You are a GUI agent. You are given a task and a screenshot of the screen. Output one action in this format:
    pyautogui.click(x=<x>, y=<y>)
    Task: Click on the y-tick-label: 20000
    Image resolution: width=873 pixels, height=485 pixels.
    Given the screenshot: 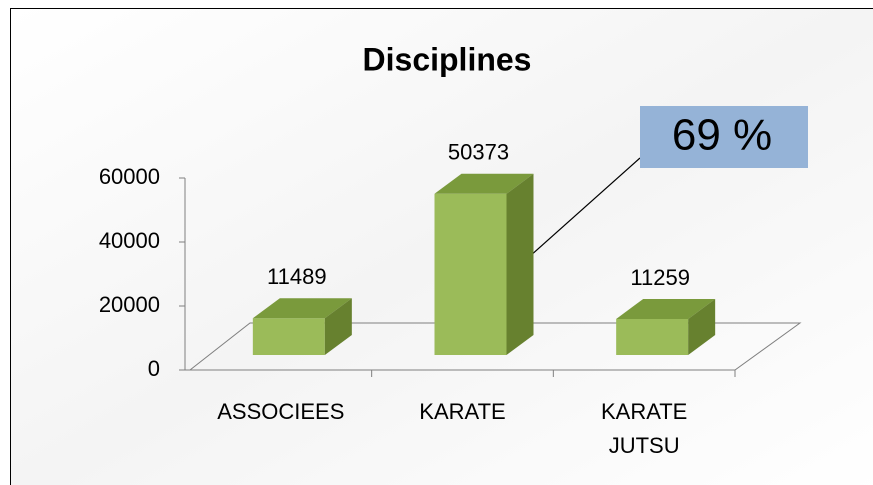 What is the action you would take?
    pyautogui.click(x=129, y=304)
    